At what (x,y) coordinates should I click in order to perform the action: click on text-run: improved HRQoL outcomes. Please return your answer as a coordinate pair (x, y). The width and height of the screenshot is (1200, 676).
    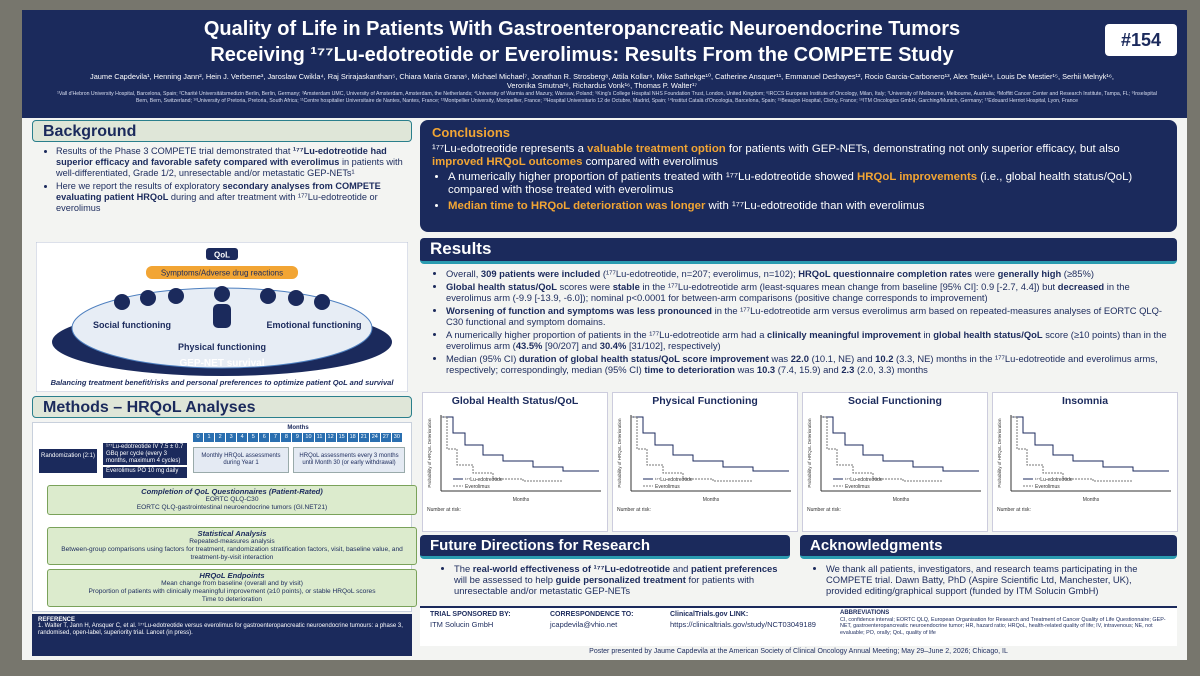
    Looking at the image, I should click on (507, 162).